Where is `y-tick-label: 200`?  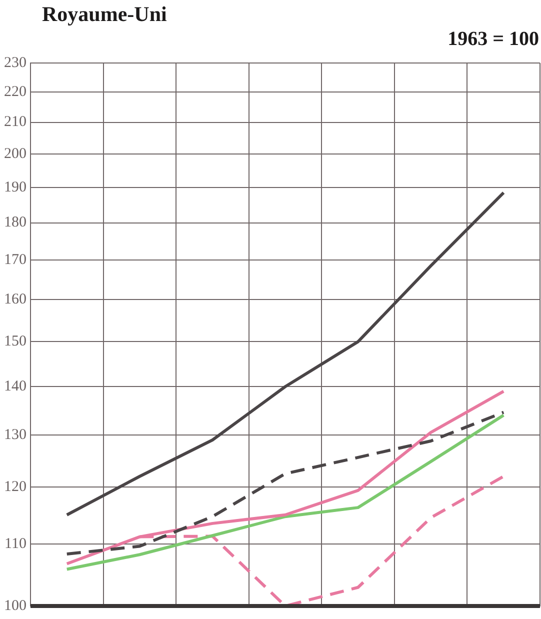 y-tick-label: 200 is located at coordinates (15, 154).